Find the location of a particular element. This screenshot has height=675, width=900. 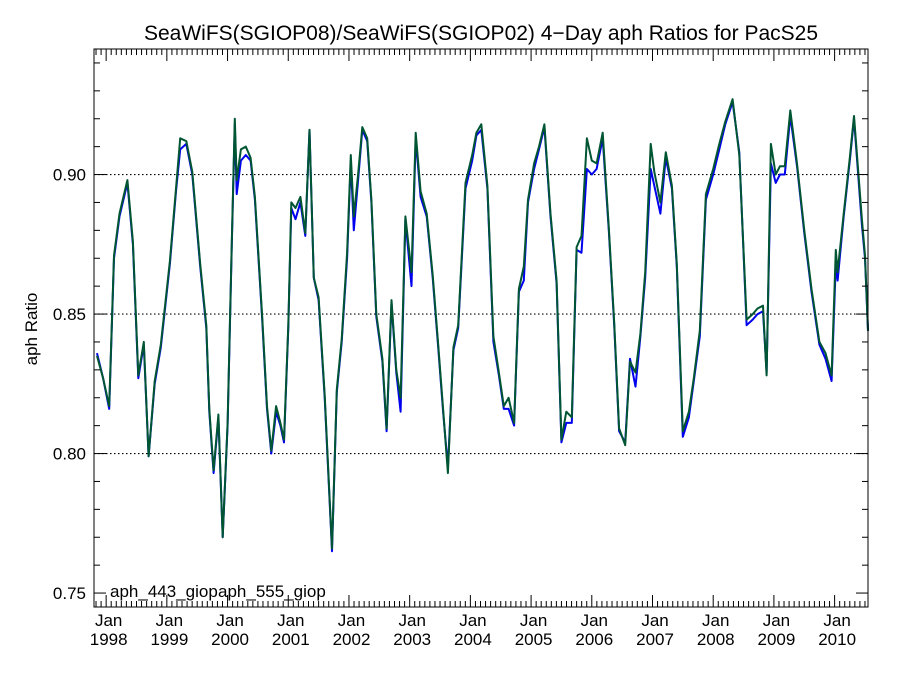

x-tick-label: 2007 is located at coordinates (655, 639).